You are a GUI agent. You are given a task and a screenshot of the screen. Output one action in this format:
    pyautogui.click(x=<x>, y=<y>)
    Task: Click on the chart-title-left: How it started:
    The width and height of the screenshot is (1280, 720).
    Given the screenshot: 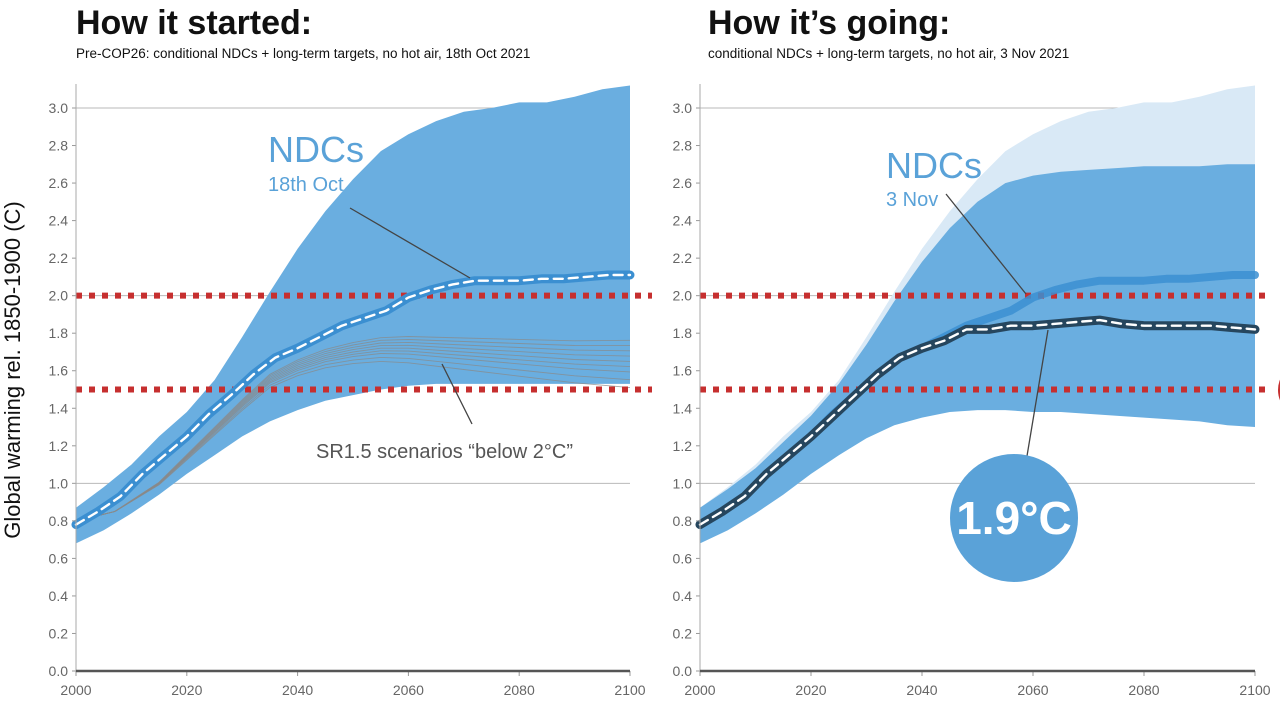 What is the action you would take?
    pyautogui.click(x=194, y=23)
    